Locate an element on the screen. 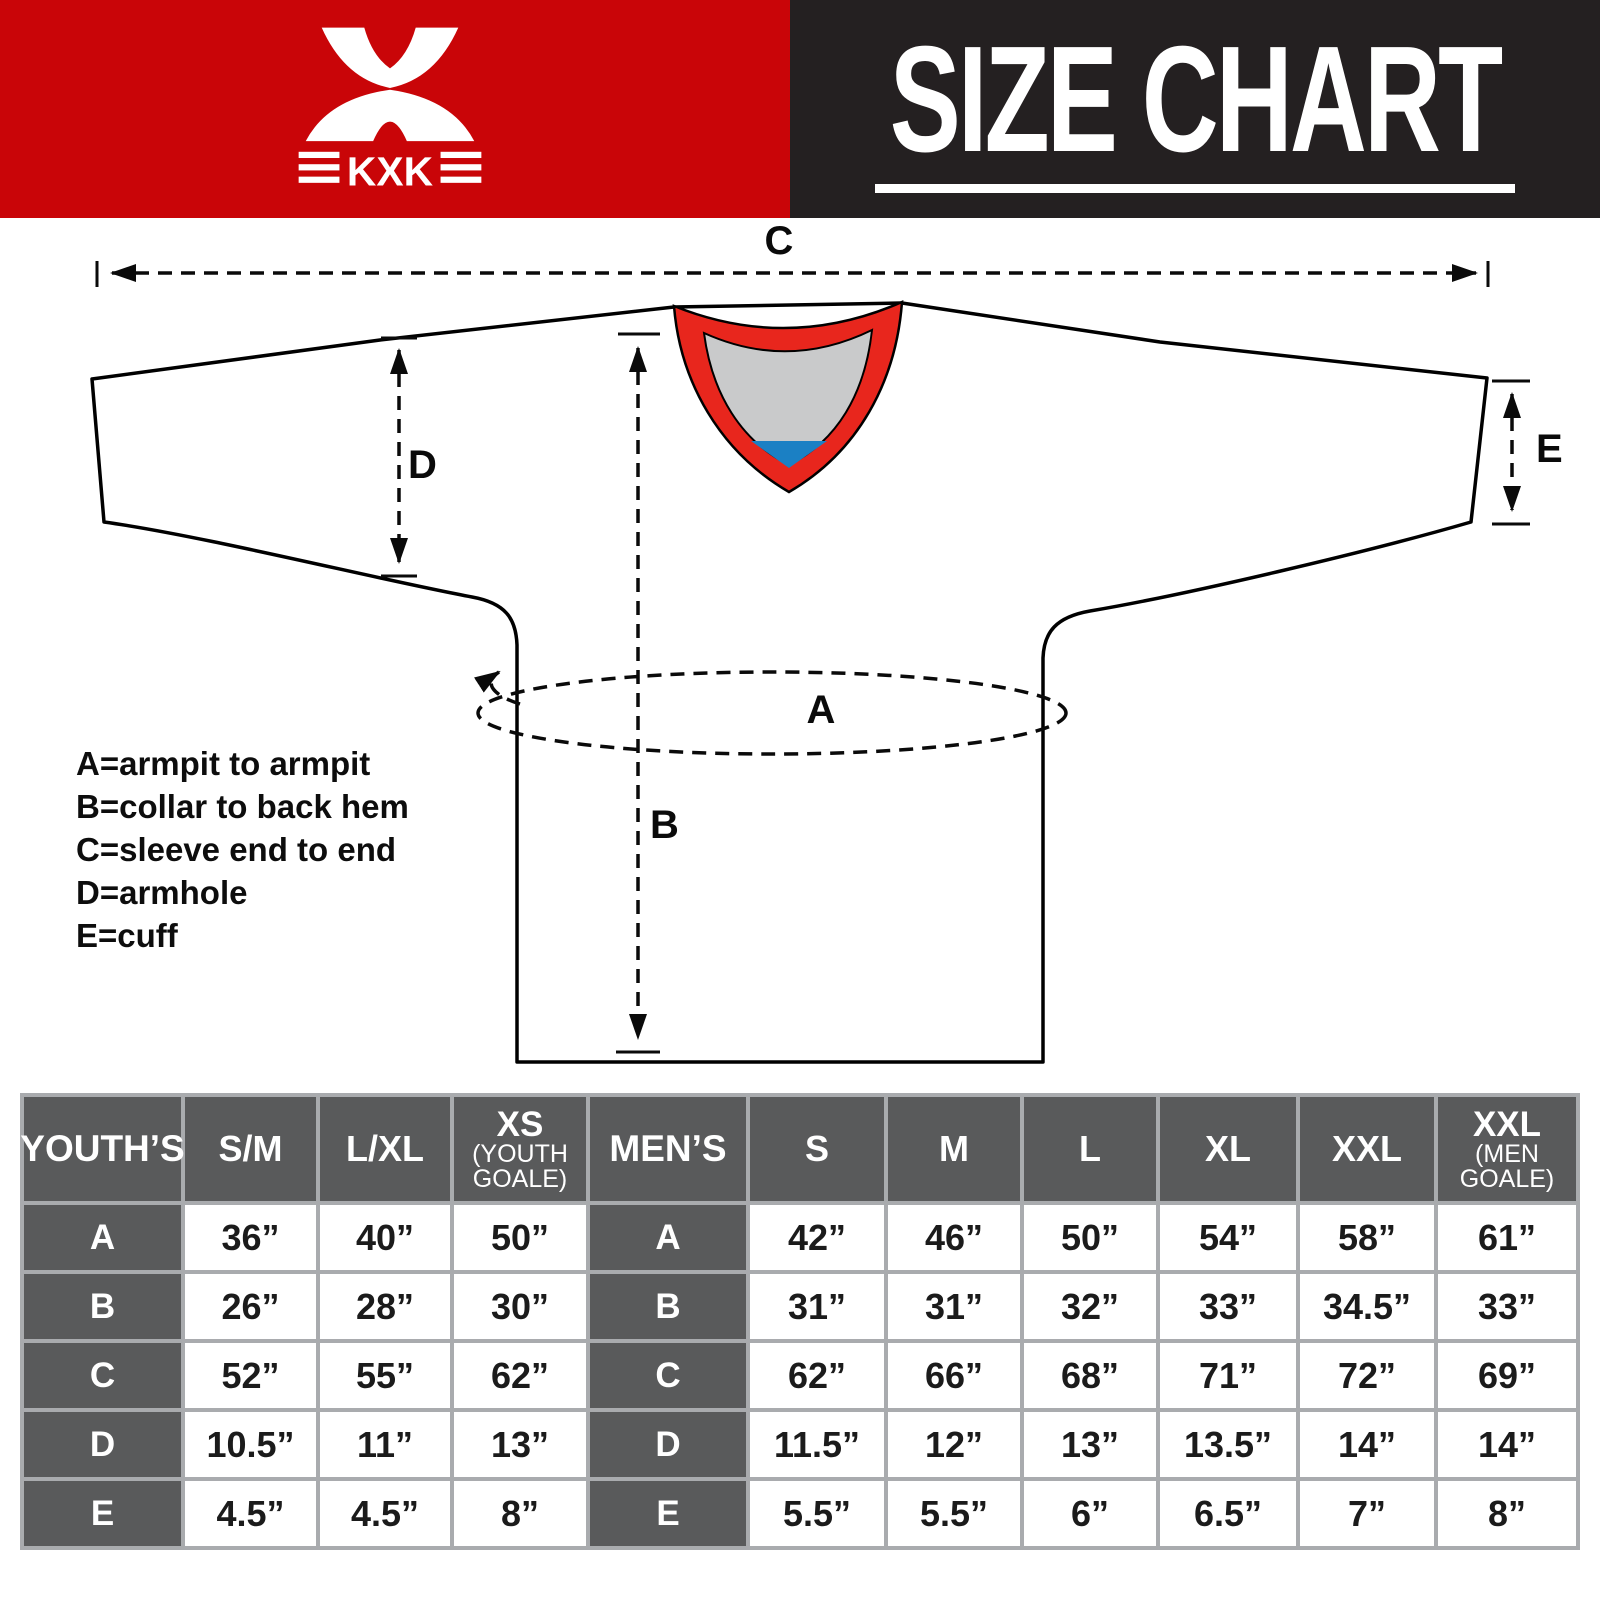 Image resolution: width=1600 pixels, height=1600 pixels. measure-d: D is located at coordinates (409, 457).